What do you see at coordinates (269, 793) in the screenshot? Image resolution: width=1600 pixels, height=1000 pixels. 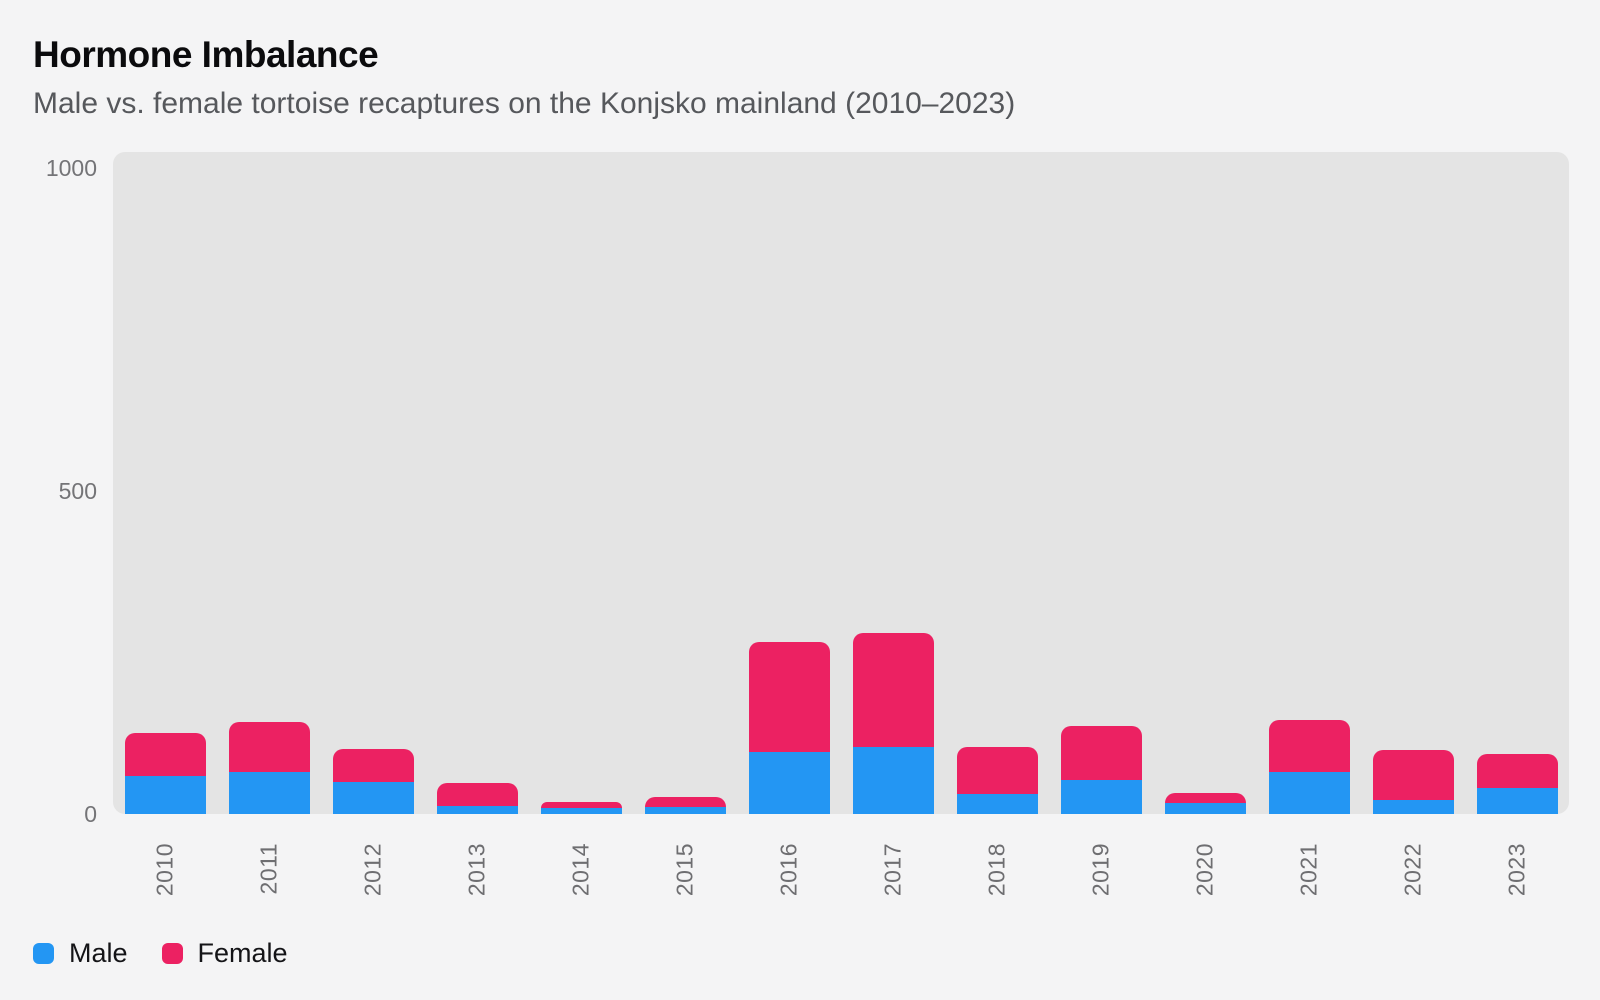 I see `bar-segment-male-2011` at bounding box center [269, 793].